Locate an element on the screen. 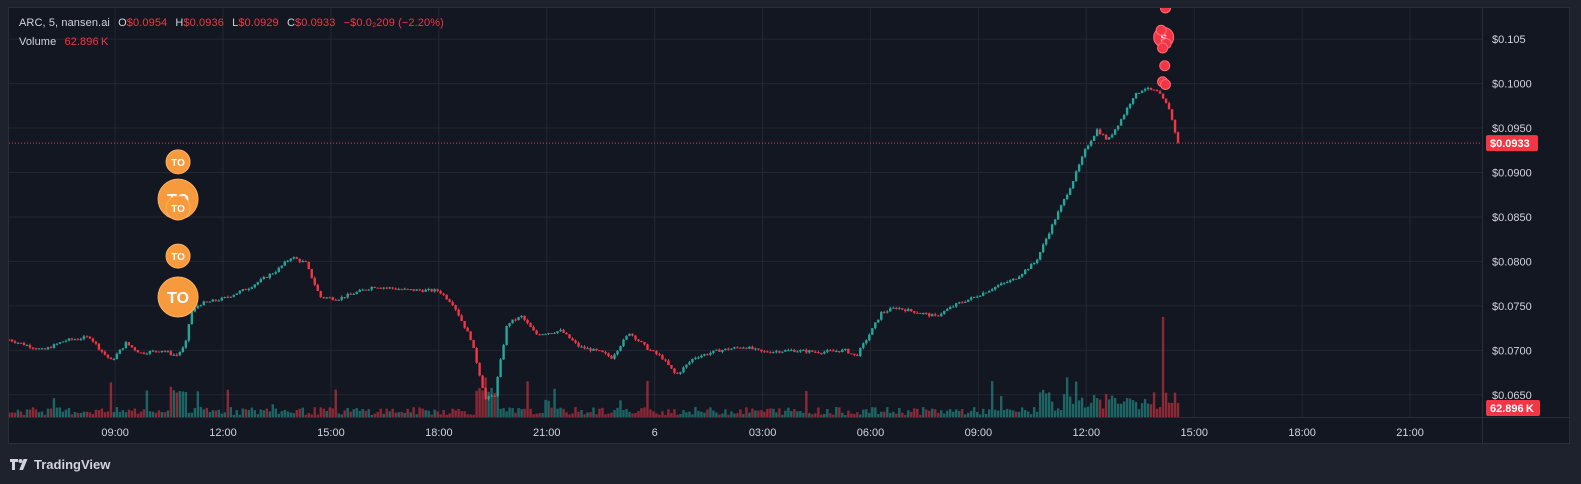 Image resolution: width=1581 pixels, height=484 pixels. symbol-label: ARC, 5, nansen.ai is located at coordinates (64, 23).